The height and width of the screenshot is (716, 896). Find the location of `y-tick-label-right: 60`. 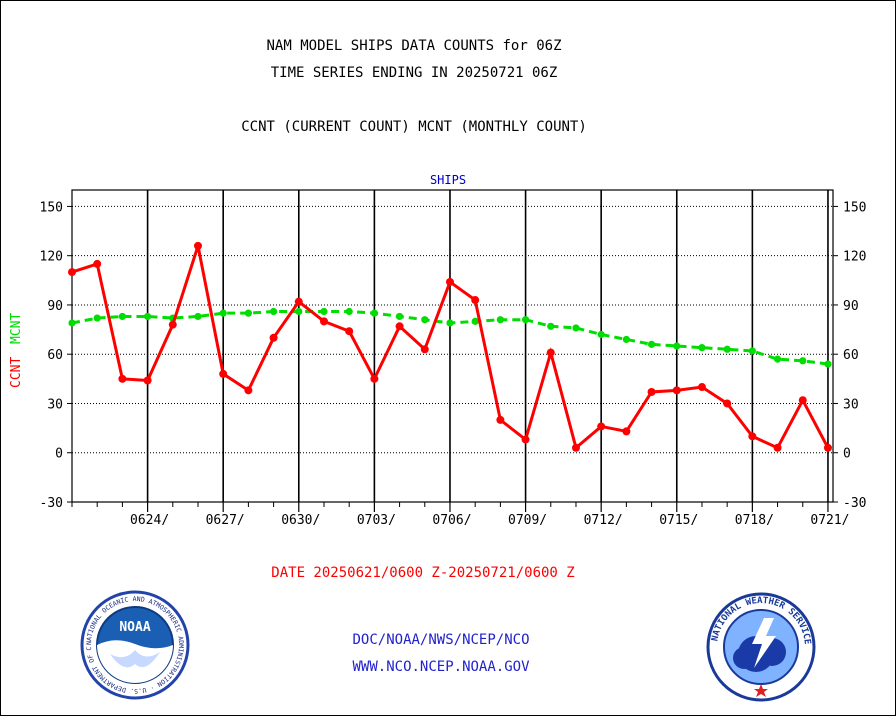

y-tick-label-right: 60 is located at coordinates (851, 355).